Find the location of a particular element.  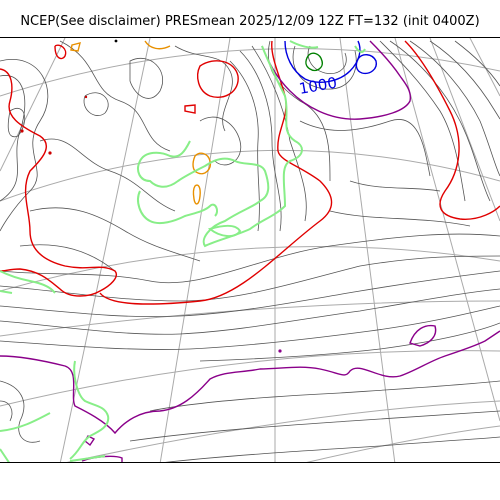

point-markers is located at coordinates (54, 125).